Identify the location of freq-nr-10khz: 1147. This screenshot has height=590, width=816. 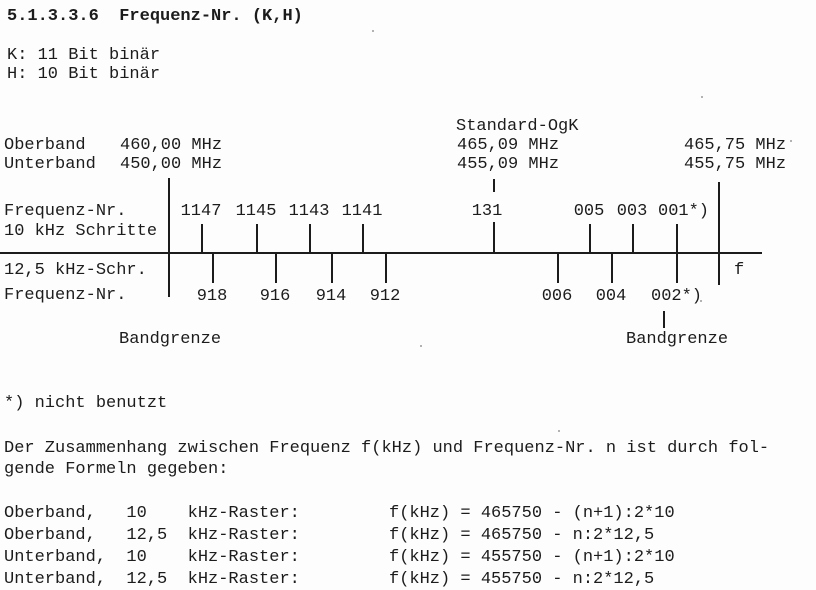
(201, 211).